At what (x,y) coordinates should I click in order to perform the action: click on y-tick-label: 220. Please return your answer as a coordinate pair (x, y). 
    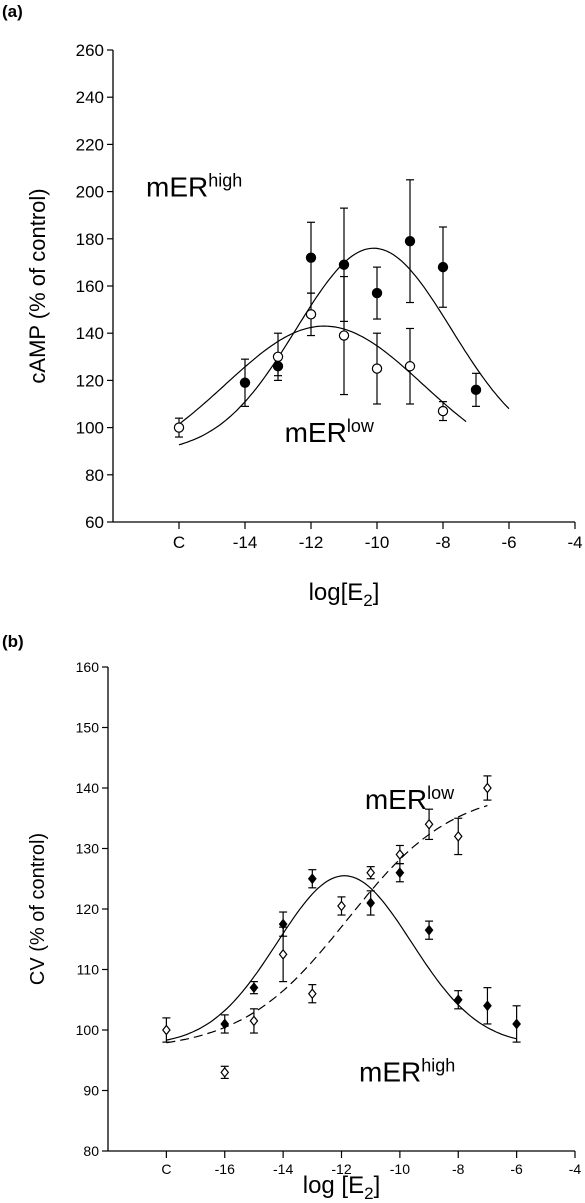
    Looking at the image, I should click on (90, 144).